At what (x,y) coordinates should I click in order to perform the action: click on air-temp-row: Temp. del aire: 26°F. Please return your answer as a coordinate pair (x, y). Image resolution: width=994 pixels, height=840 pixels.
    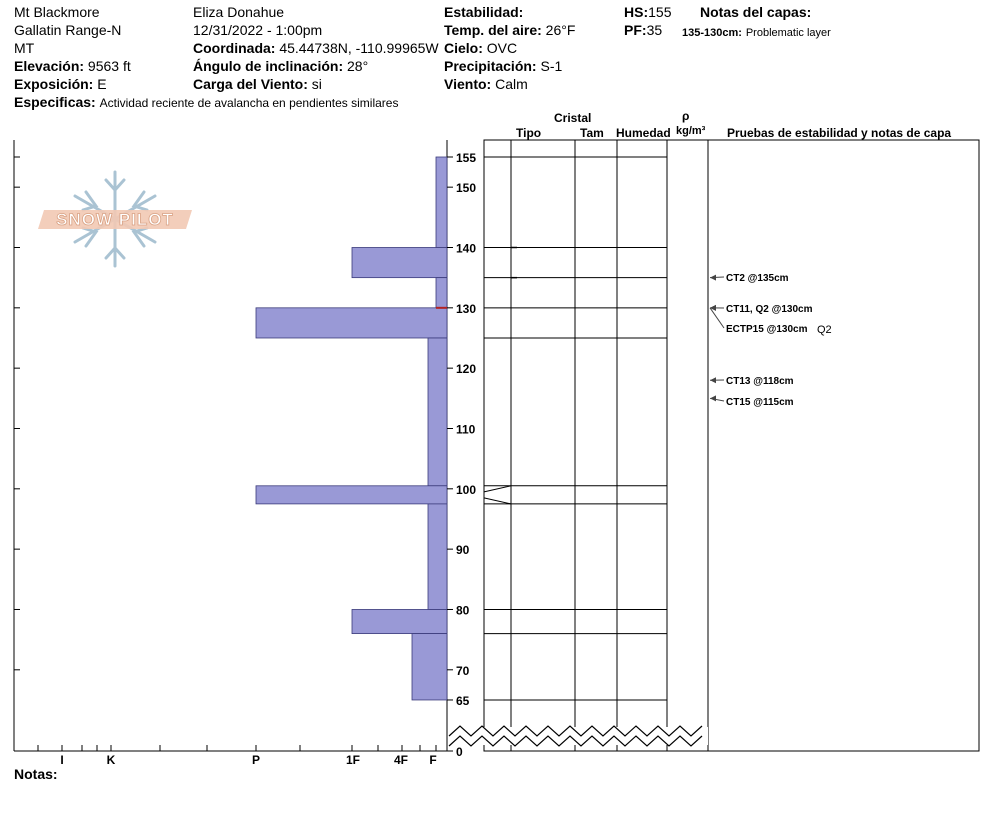
    Looking at the image, I should click on (509, 30).